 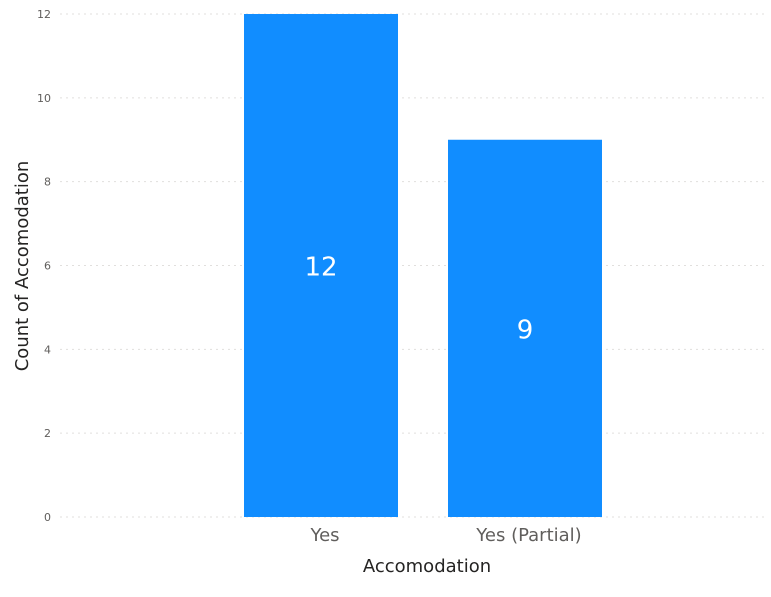 What do you see at coordinates (22, 266) in the screenshot?
I see `y-axis-title: Count of Accomodation` at bounding box center [22, 266].